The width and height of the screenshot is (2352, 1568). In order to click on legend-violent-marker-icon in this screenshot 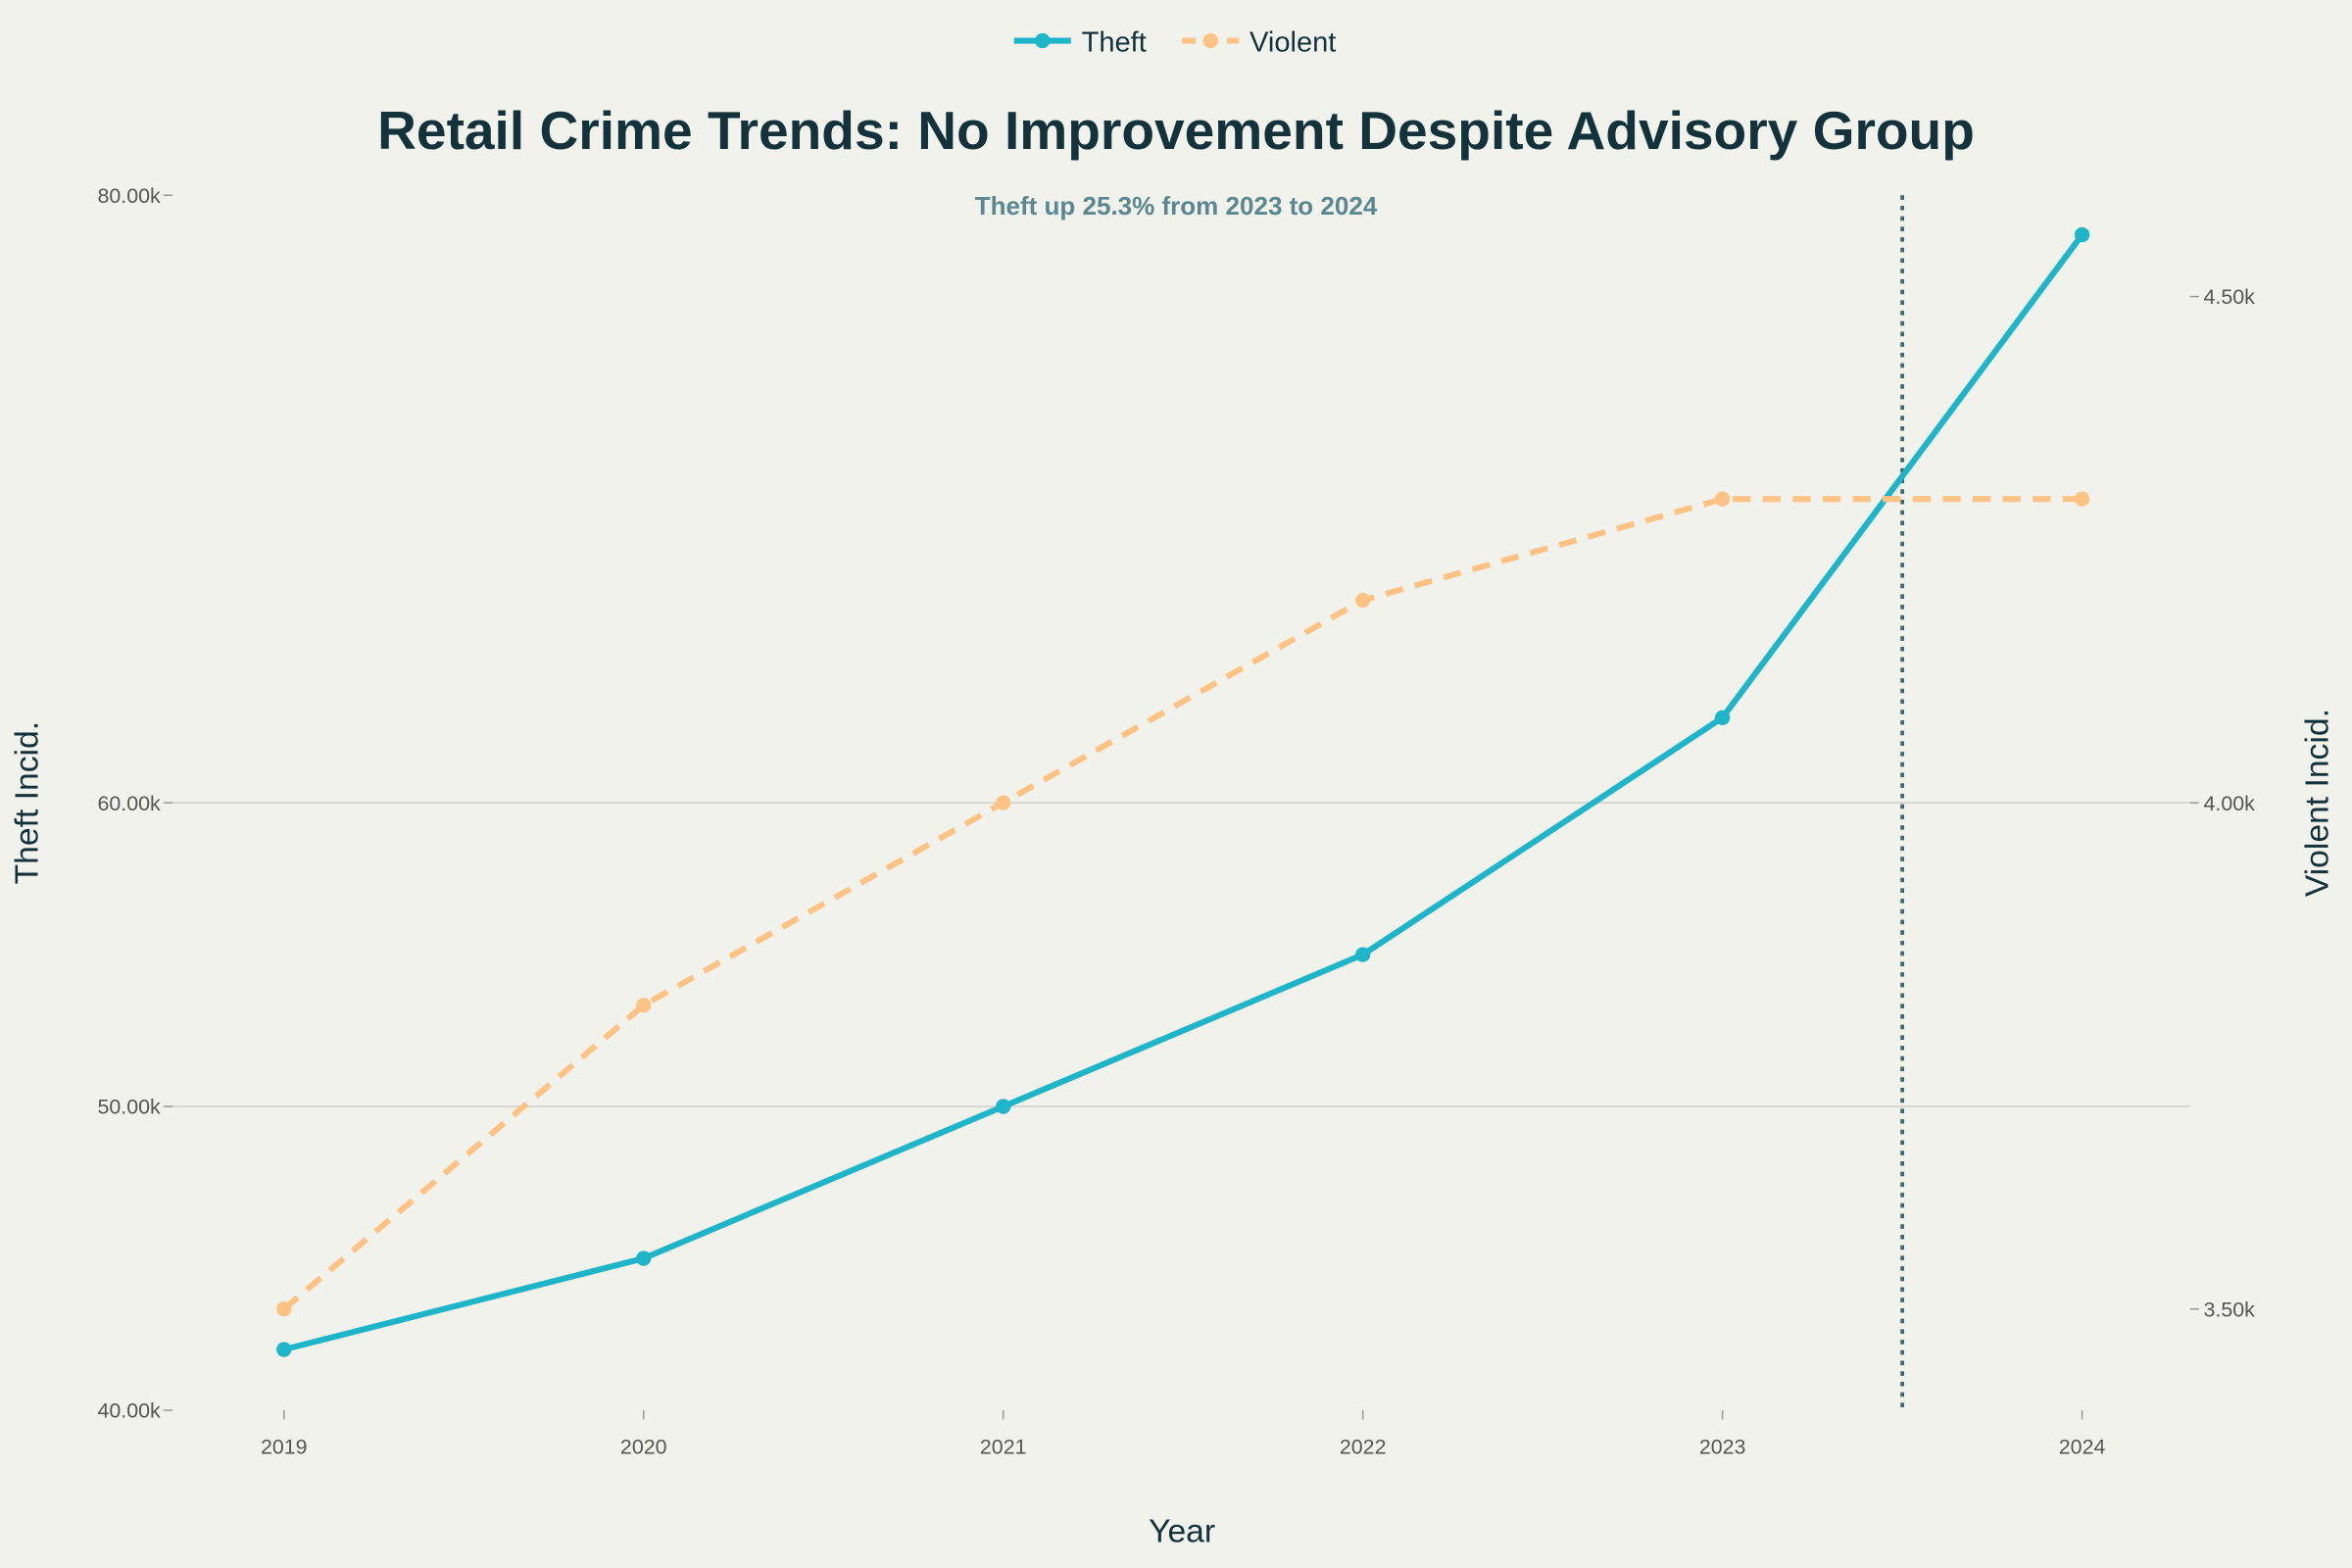, I will do `click(1210, 40)`.